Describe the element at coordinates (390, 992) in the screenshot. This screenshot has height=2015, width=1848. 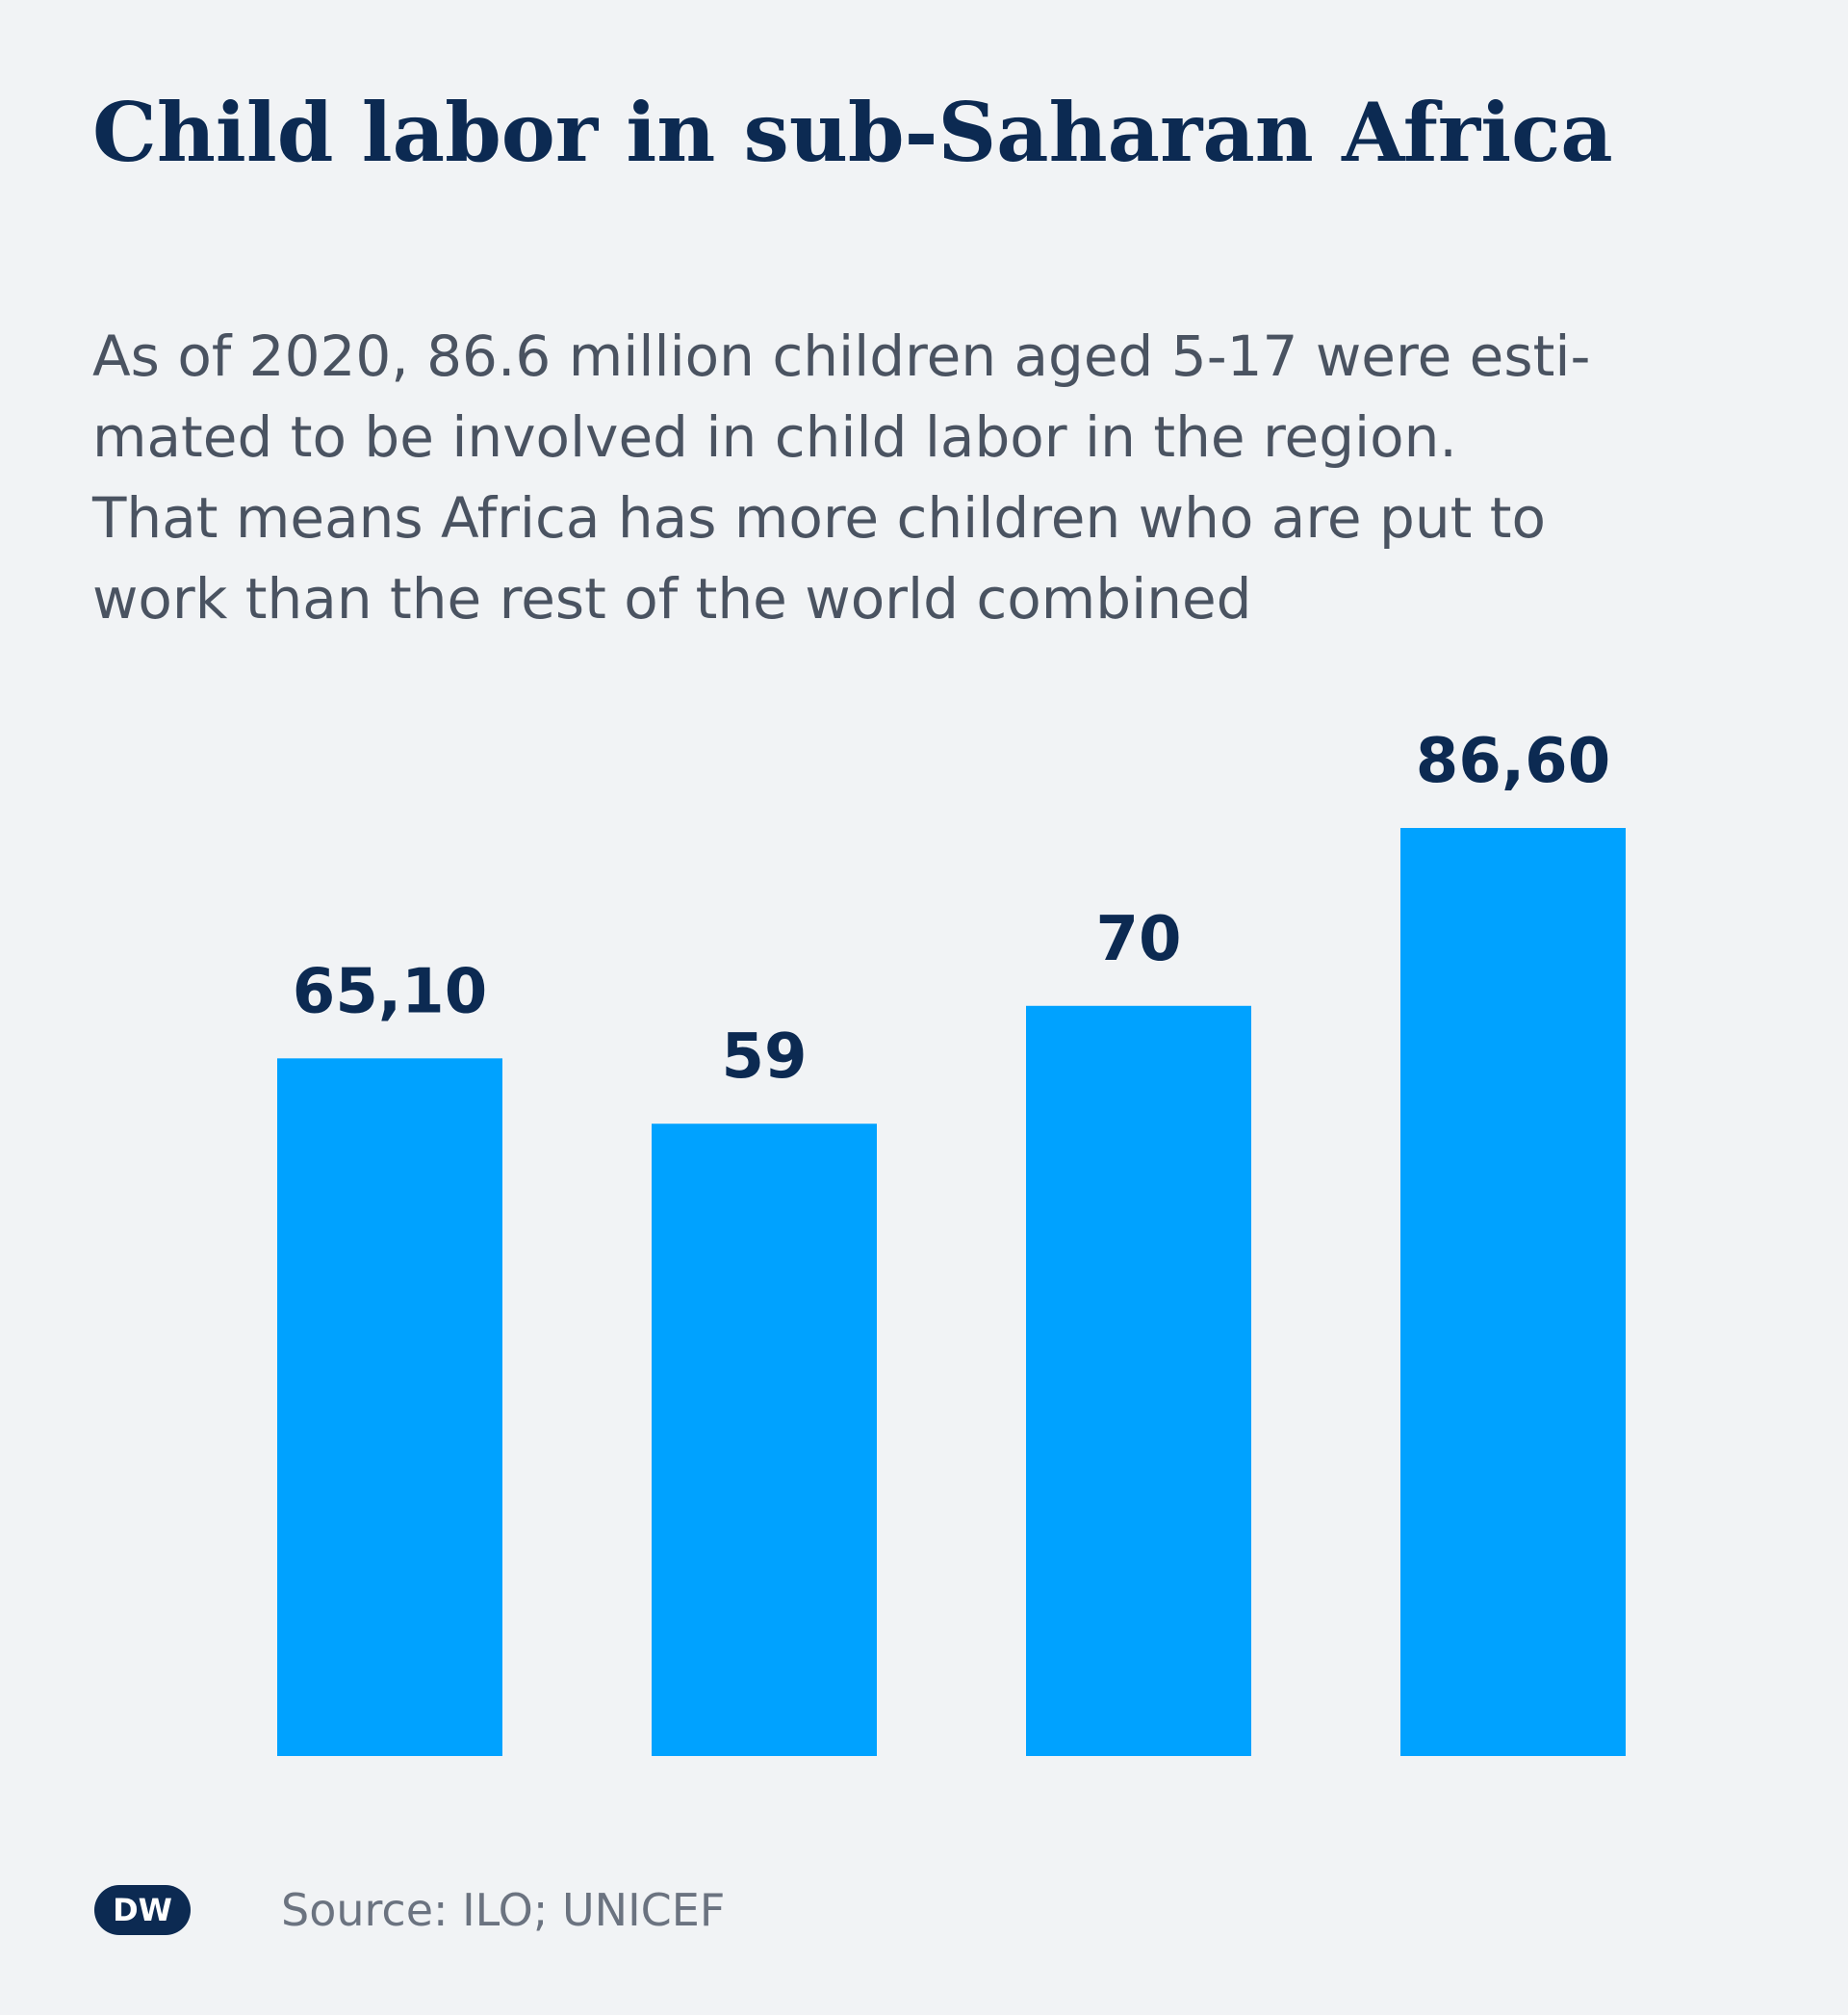
I see `bar-value-label: 65,10` at that location.